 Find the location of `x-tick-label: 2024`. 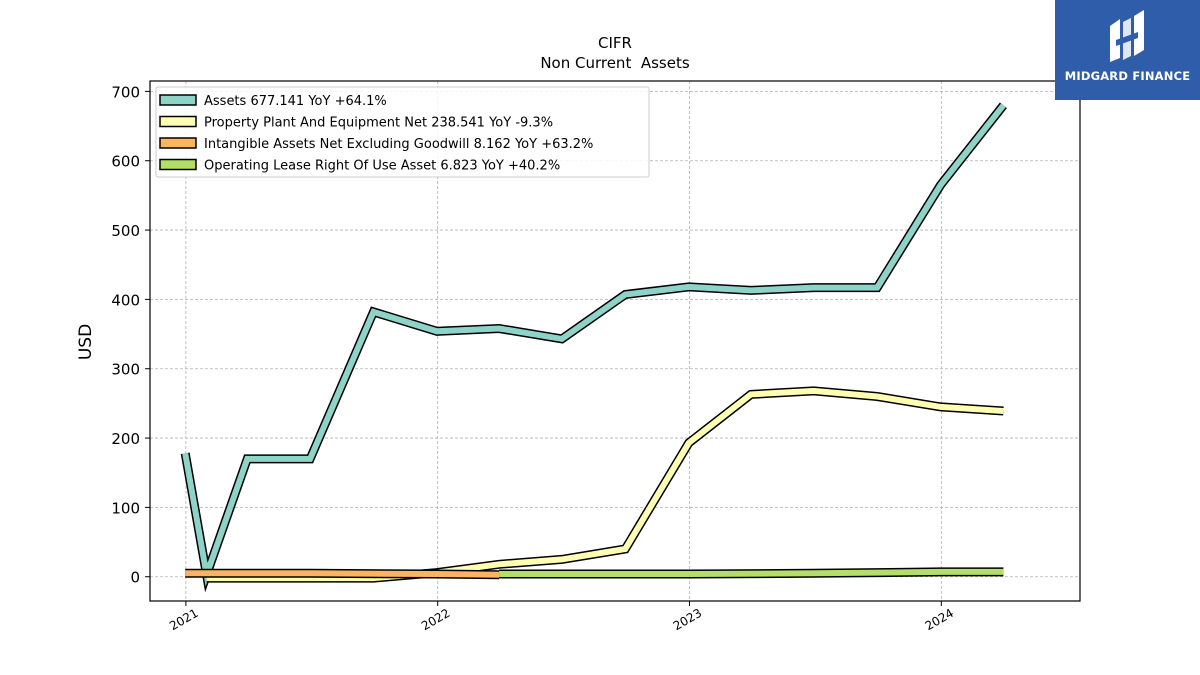

x-tick-label: 2024 is located at coordinates (939, 619).